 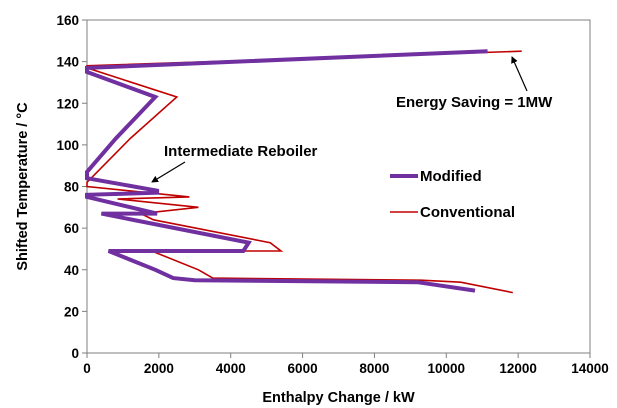 What do you see at coordinates (71, 228) in the screenshot?
I see `y-tick-label: 60` at bounding box center [71, 228].